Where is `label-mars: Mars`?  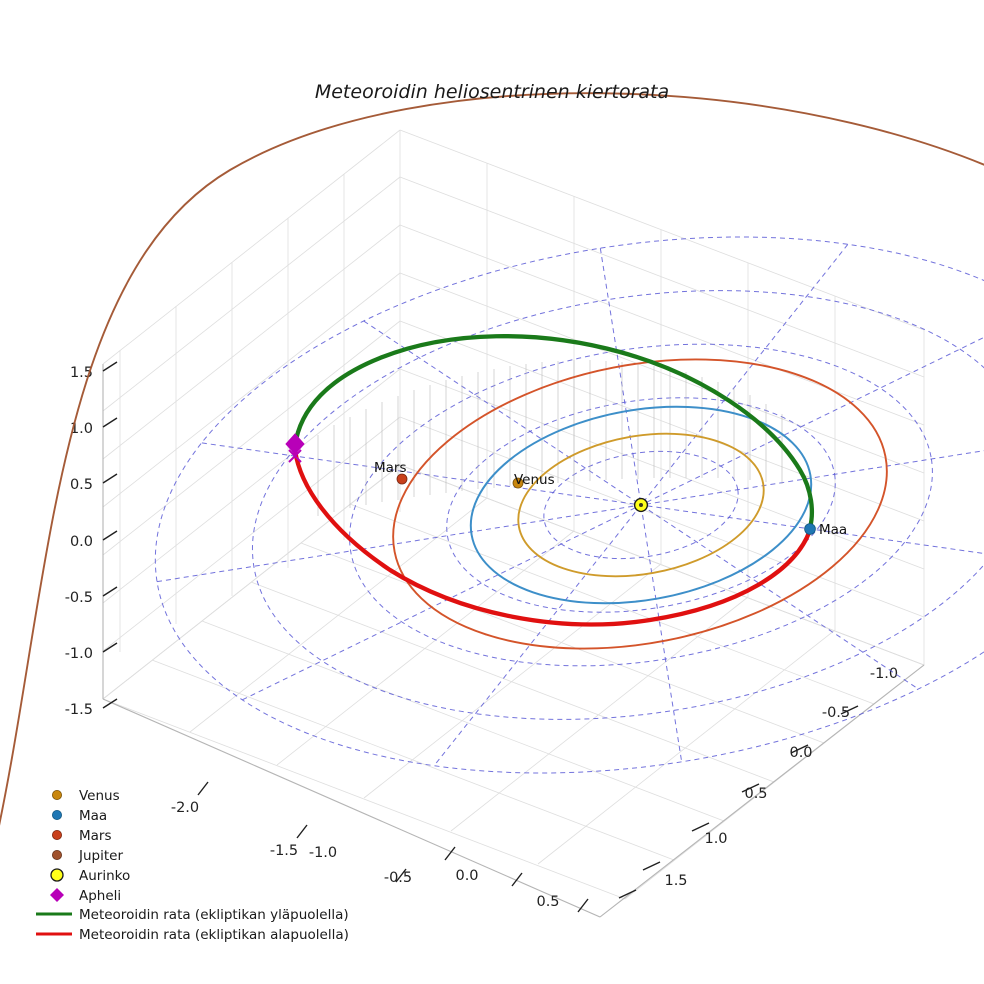
label-mars: Mars is located at coordinates (390, 468).